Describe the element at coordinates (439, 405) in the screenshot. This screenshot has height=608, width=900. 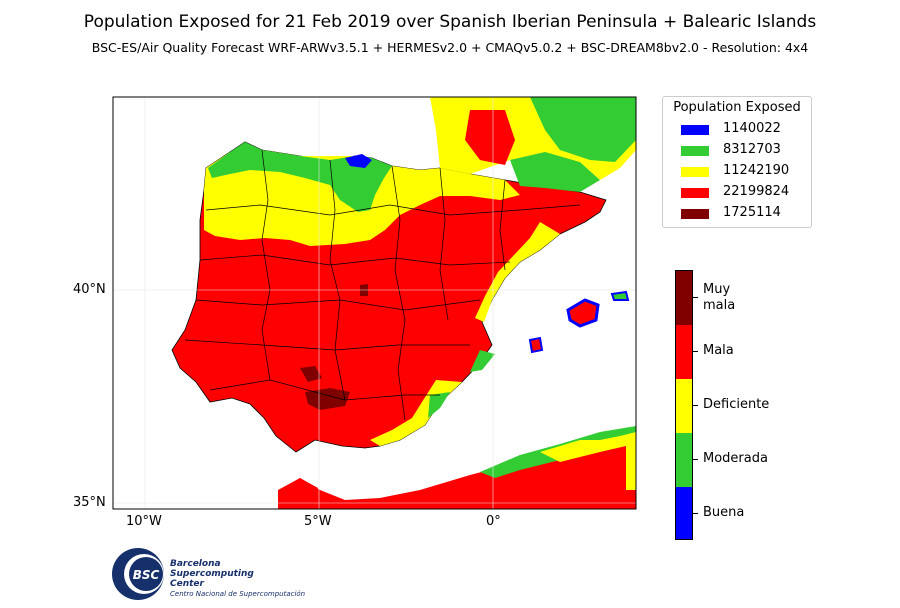
I see `green-south-coast` at that location.